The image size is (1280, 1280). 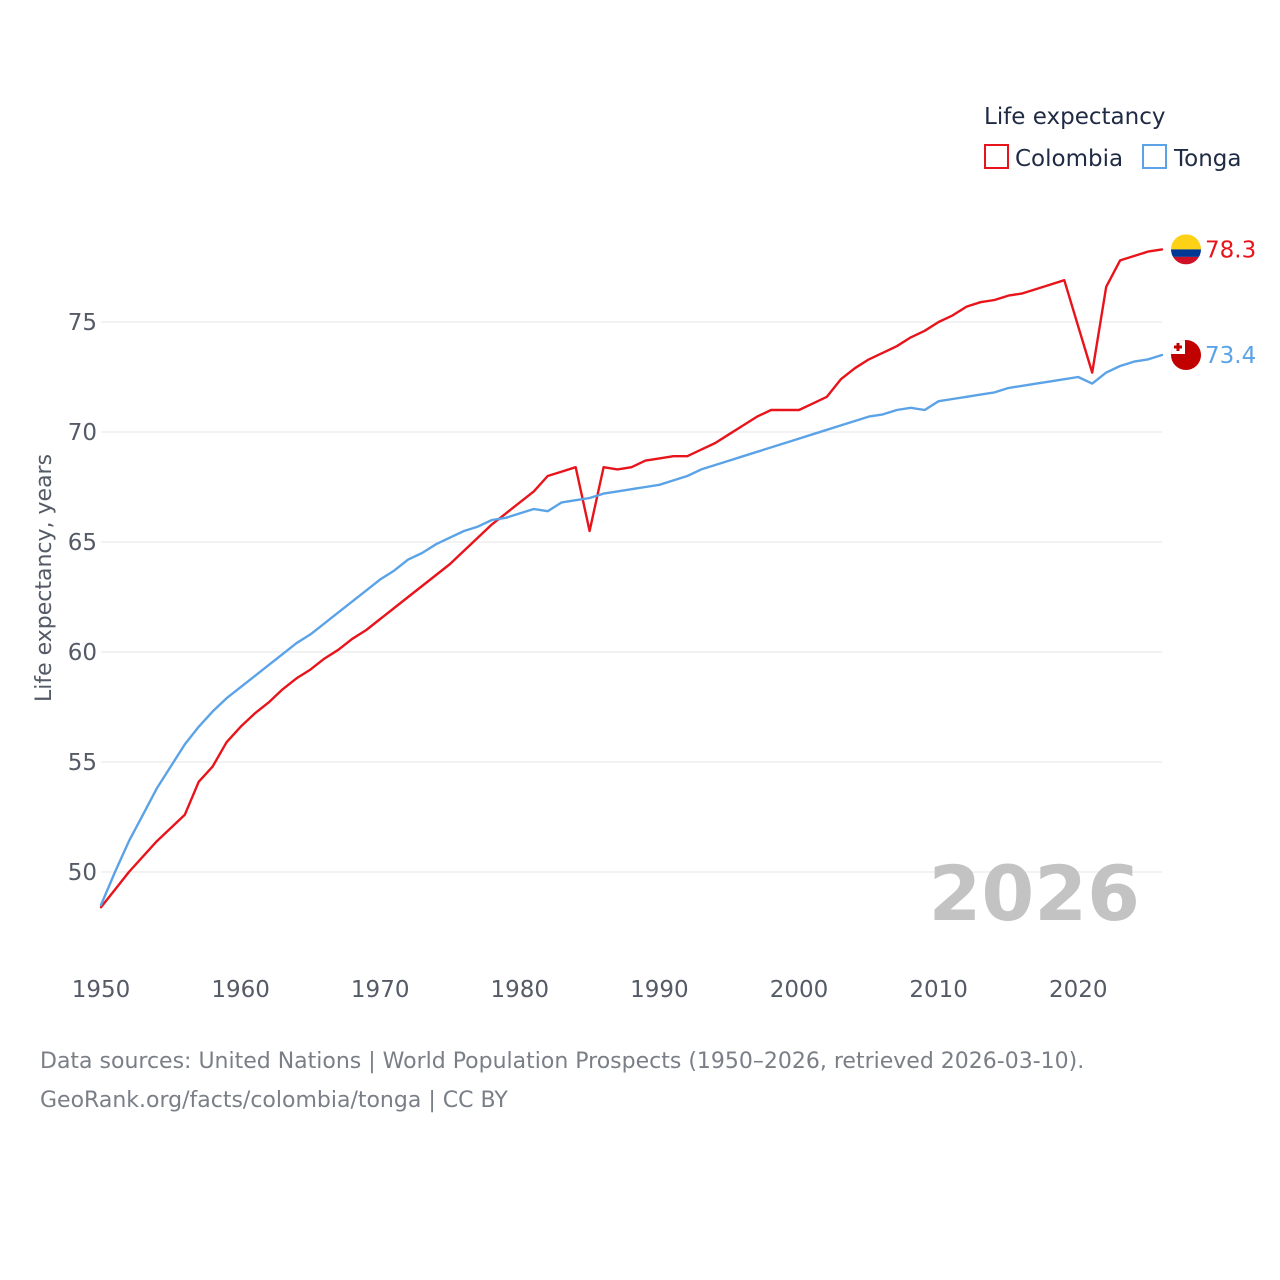 I want to click on tonga-flag-icon, so click(x=1186, y=355).